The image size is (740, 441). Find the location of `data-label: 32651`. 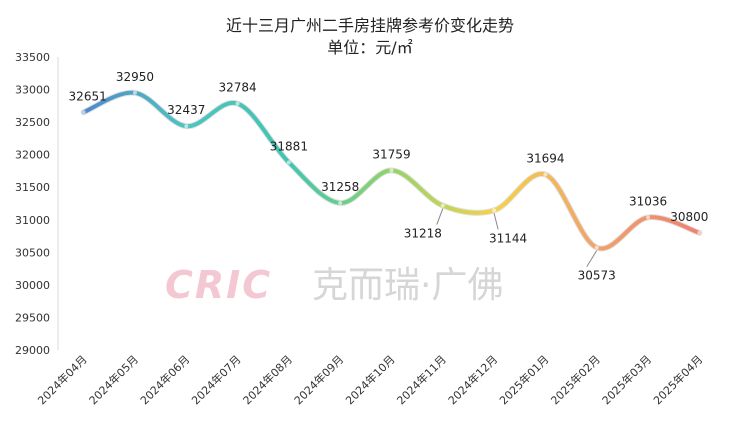

data-label: 32651 is located at coordinates (88, 96).